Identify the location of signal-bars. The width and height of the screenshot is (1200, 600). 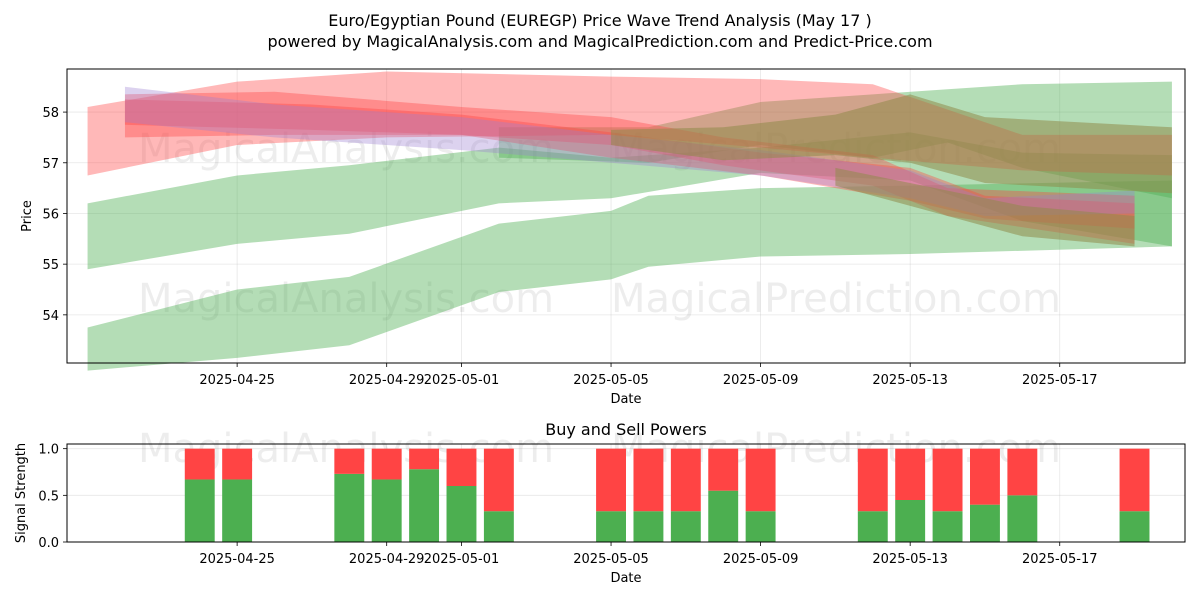
(667, 495).